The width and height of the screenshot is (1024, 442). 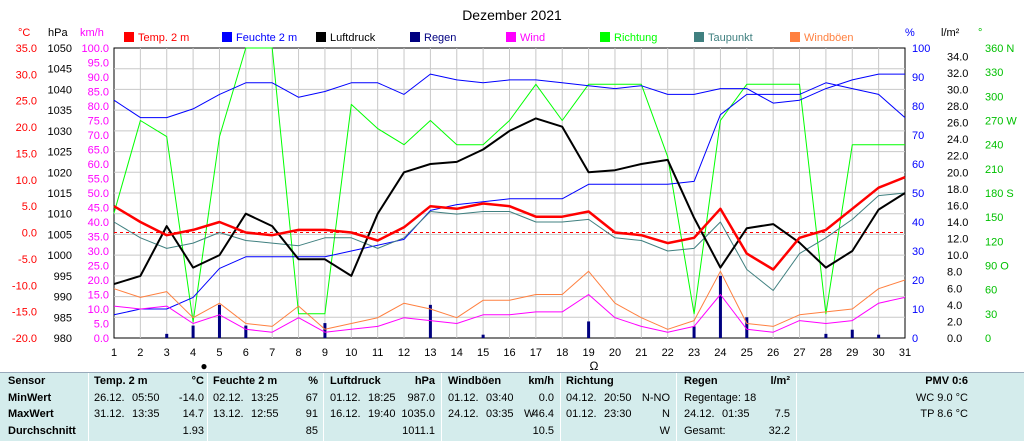 What do you see at coordinates (918, 281) in the screenshot?
I see `humidity-tick-label: 20` at bounding box center [918, 281].